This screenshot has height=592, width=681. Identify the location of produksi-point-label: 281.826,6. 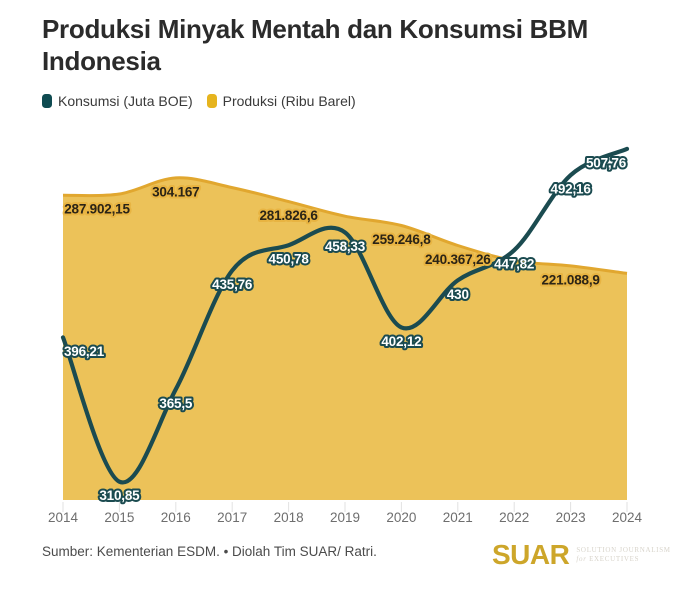
(288, 215).